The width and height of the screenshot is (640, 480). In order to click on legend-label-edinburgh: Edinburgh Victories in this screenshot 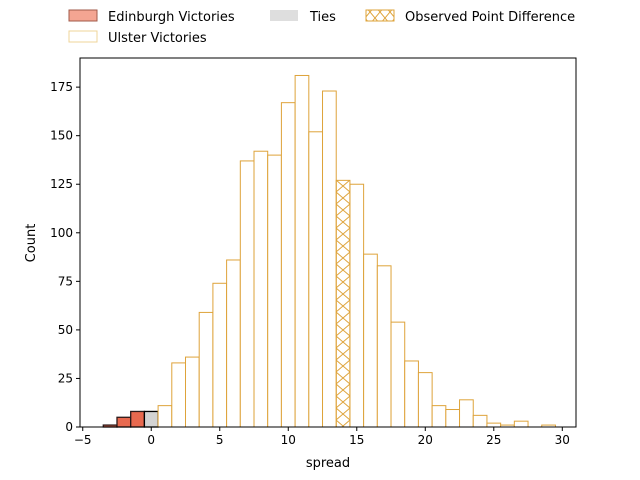, I will do `click(171, 17)`.